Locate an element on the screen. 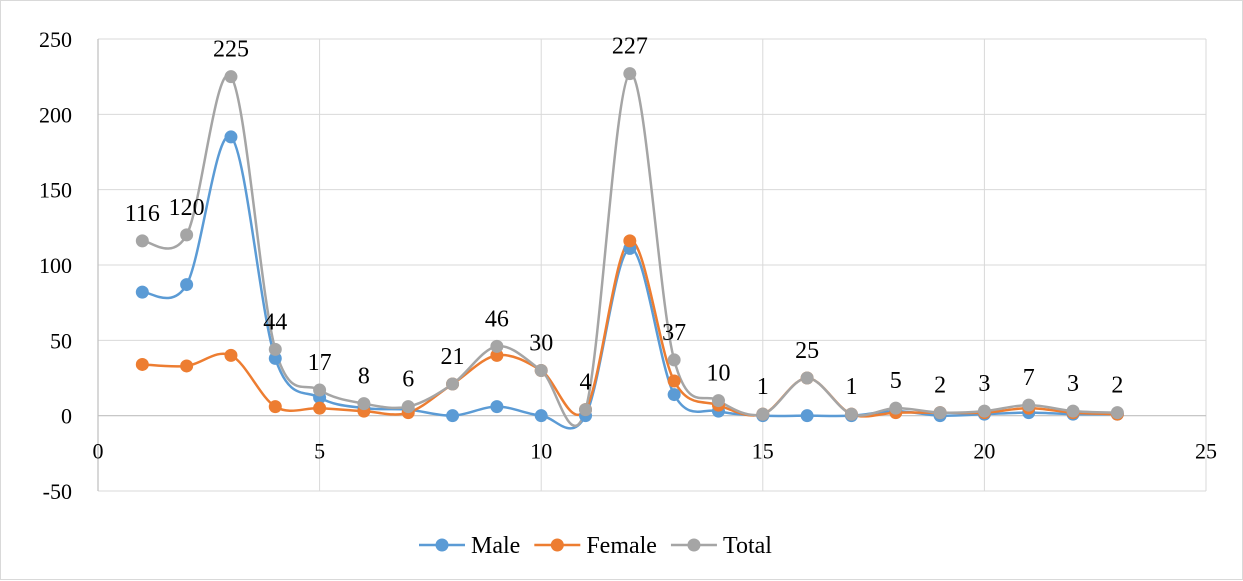 The width and height of the screenshot is (1243, 581). total-data-label: 120 is located at coordinates (187, 208).